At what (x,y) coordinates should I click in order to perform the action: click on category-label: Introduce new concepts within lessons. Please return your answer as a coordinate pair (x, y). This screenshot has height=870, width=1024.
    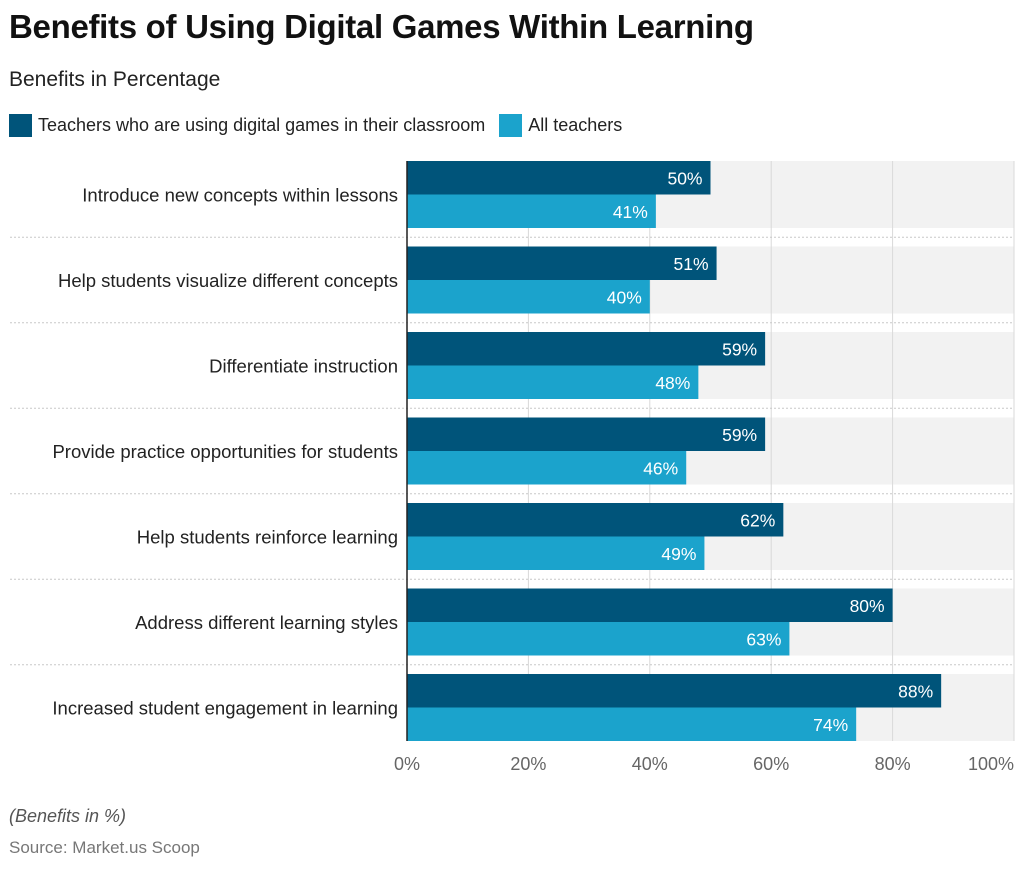
    Looking at the image, I should click on (240, 195).